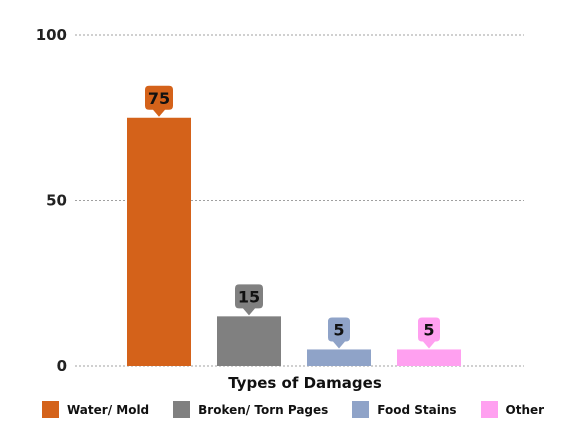  I want to click on data-label-callout: 15, so click(249, 300).